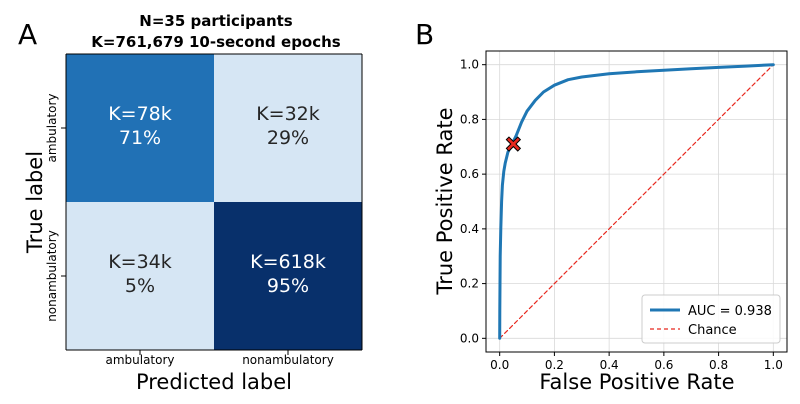 This screenshot has width=800, height=404. What do you see at coordinates (663, 365) in the screenshot?
I see `x-tick-label: 0.6` at bounding box center [663, 365].